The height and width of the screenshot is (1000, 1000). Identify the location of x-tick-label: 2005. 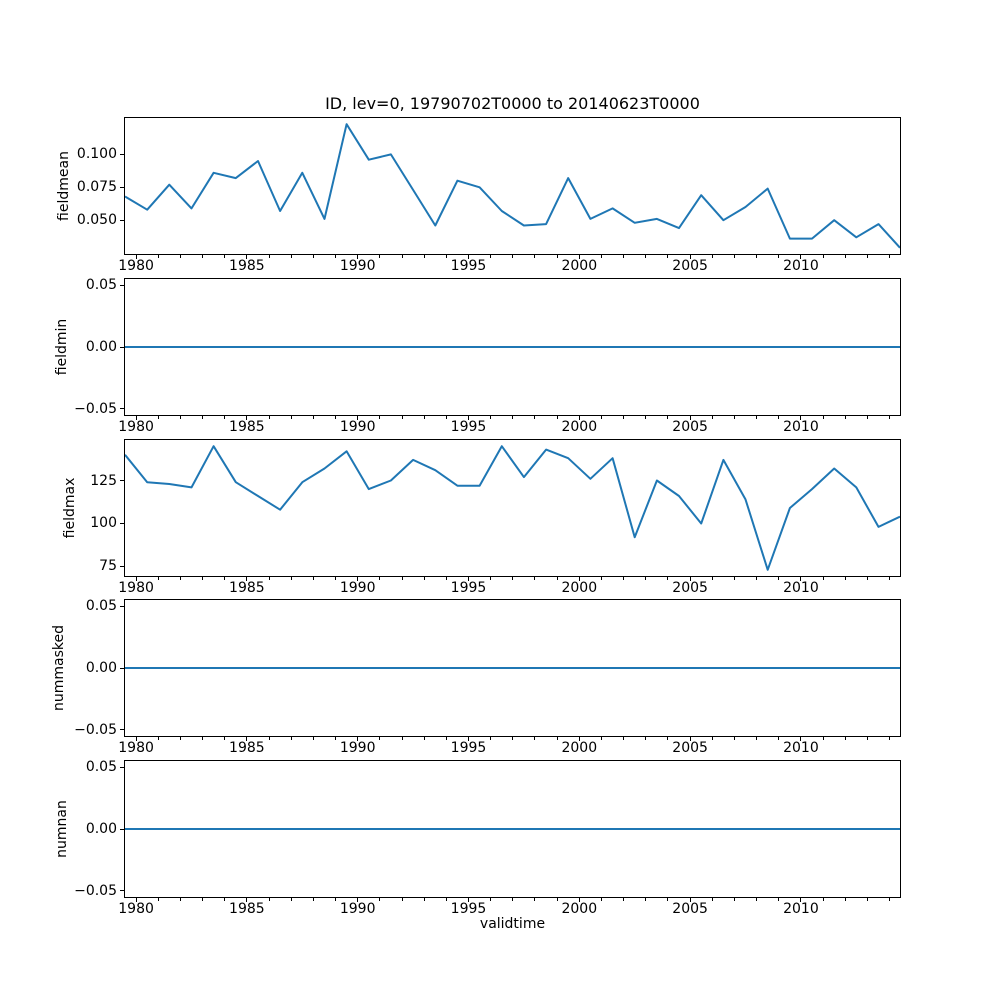
(690, 588).